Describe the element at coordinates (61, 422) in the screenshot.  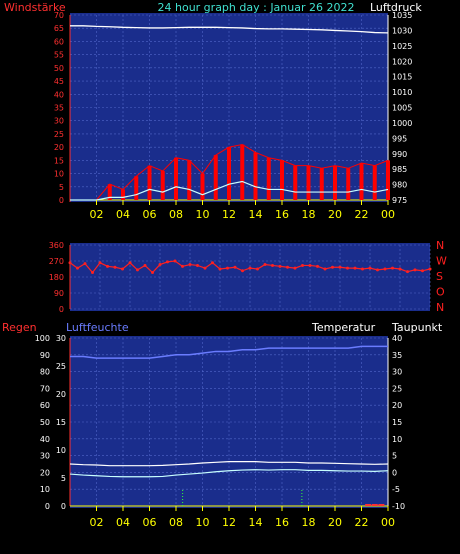
I see `rain-tick-label: 15` at that location.